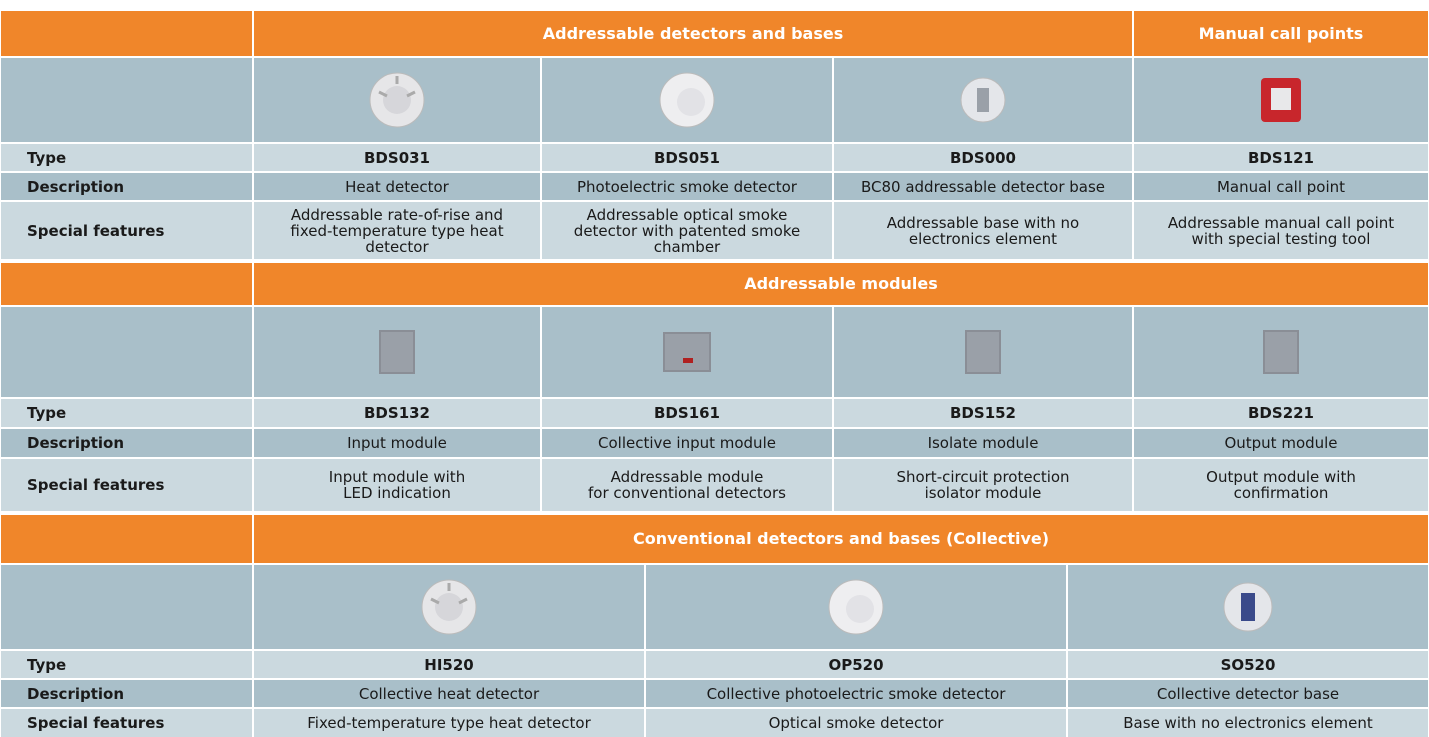 This screenshot has height=737, width=1429. Describe the element at coordinates (1248, 664) in the screenshot. I see `type-cell: SO520` at that location.